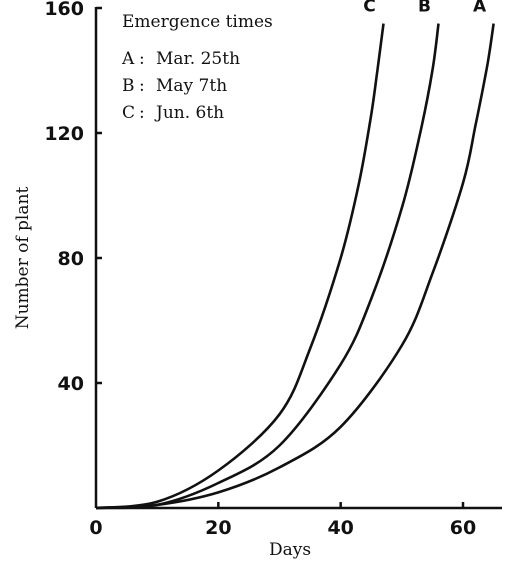 Image resolution: width=506 pixels, height=562 pixels. Describe the element at coordinates (64, 10) in the screenshot. I see `y-tick-label-160: 160` at that location.